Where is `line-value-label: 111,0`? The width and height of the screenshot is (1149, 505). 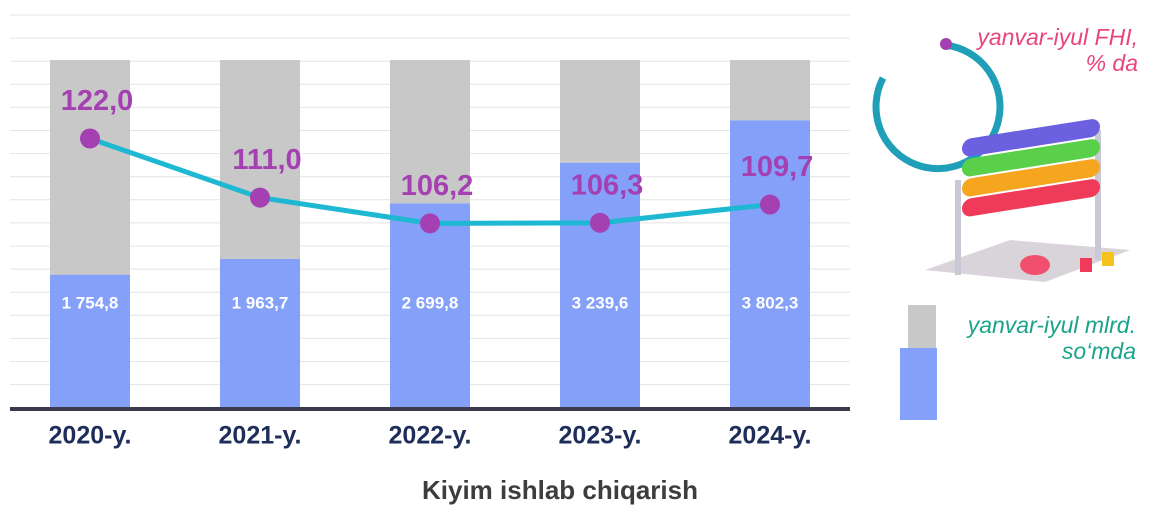 line-value-label: 111,0 is located at coordinates (266, 160).